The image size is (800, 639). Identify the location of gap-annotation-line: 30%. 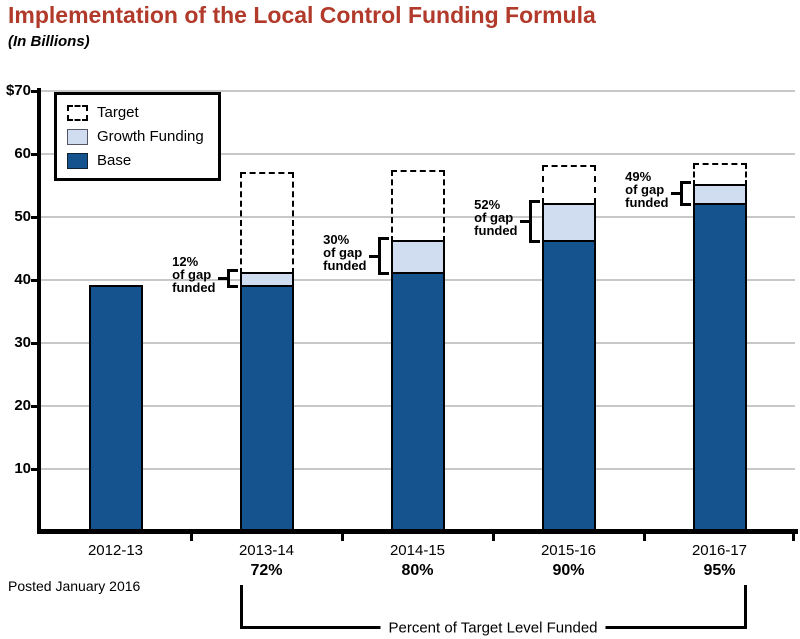
(336, 240).